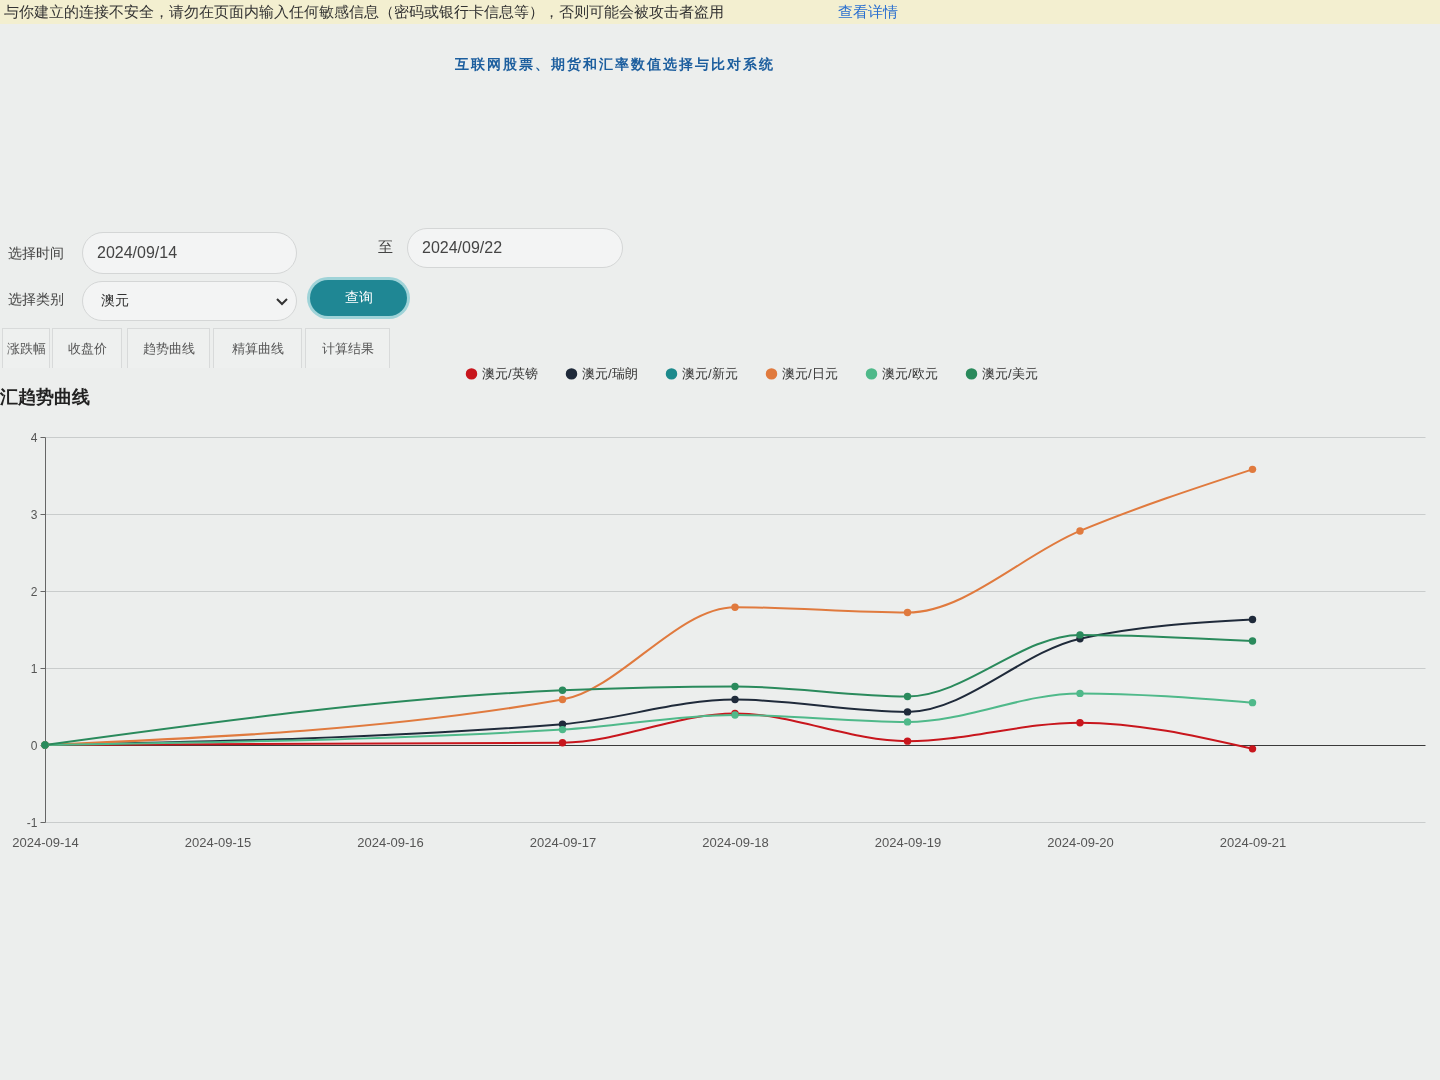 This screenshot has height=1080, width=1440. I want to click on tab: 计算结果, so click(347, 348).